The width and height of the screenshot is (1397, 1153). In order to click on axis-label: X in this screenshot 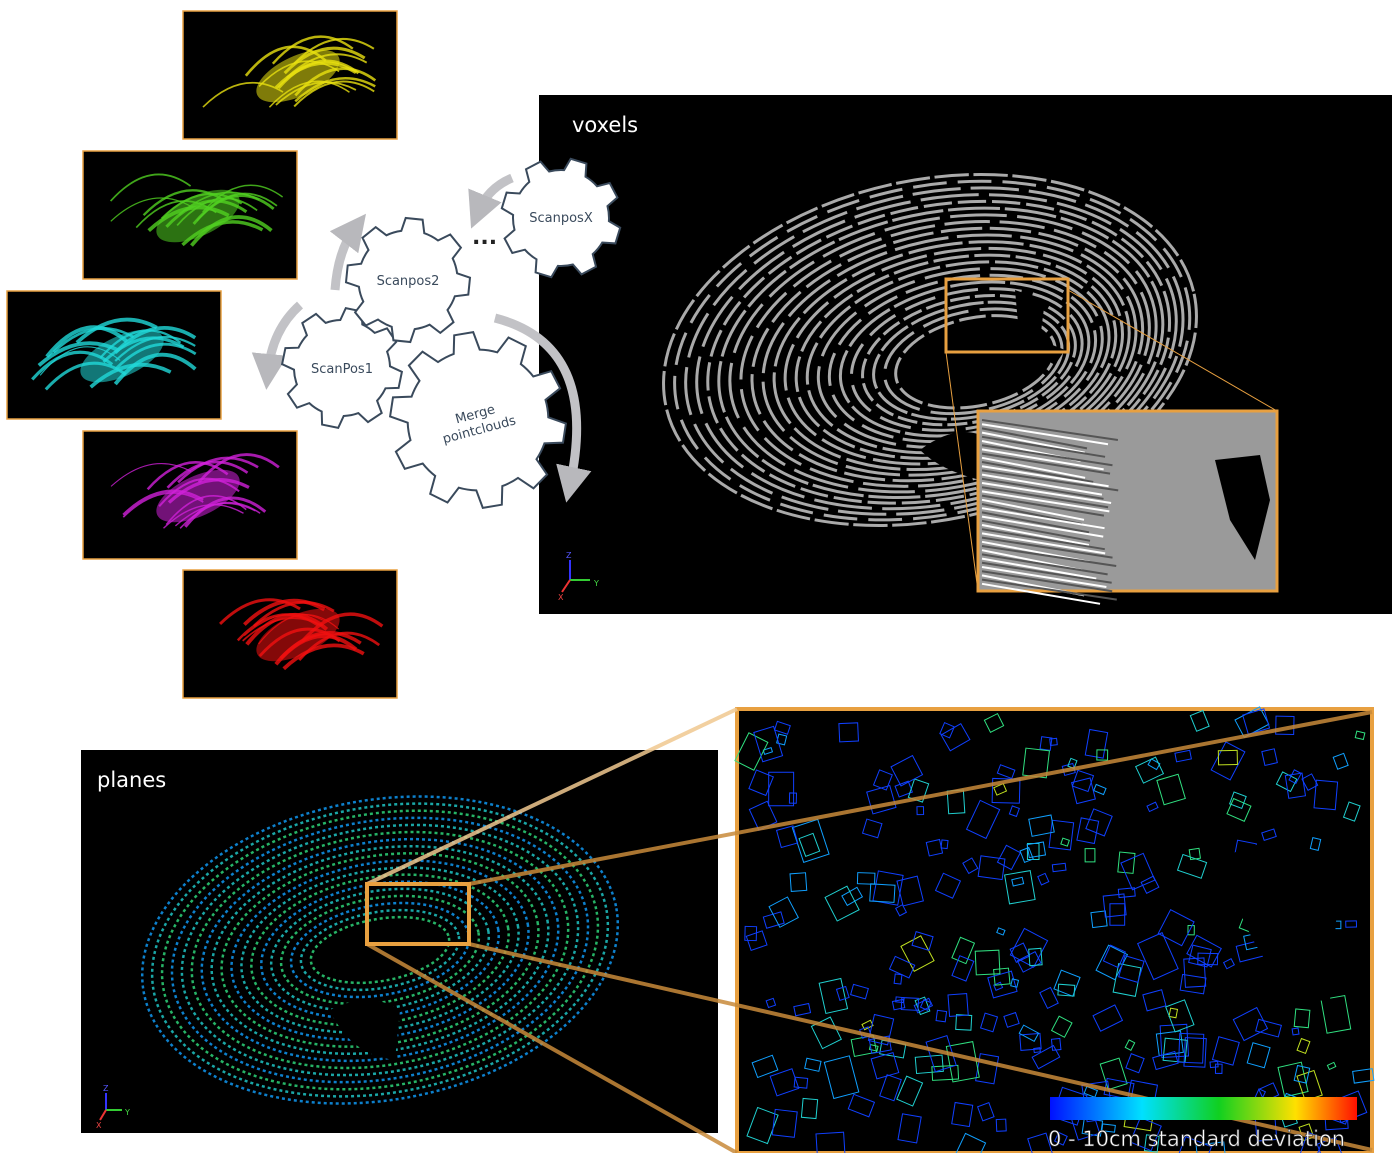, I will do `click(561, 597)`.